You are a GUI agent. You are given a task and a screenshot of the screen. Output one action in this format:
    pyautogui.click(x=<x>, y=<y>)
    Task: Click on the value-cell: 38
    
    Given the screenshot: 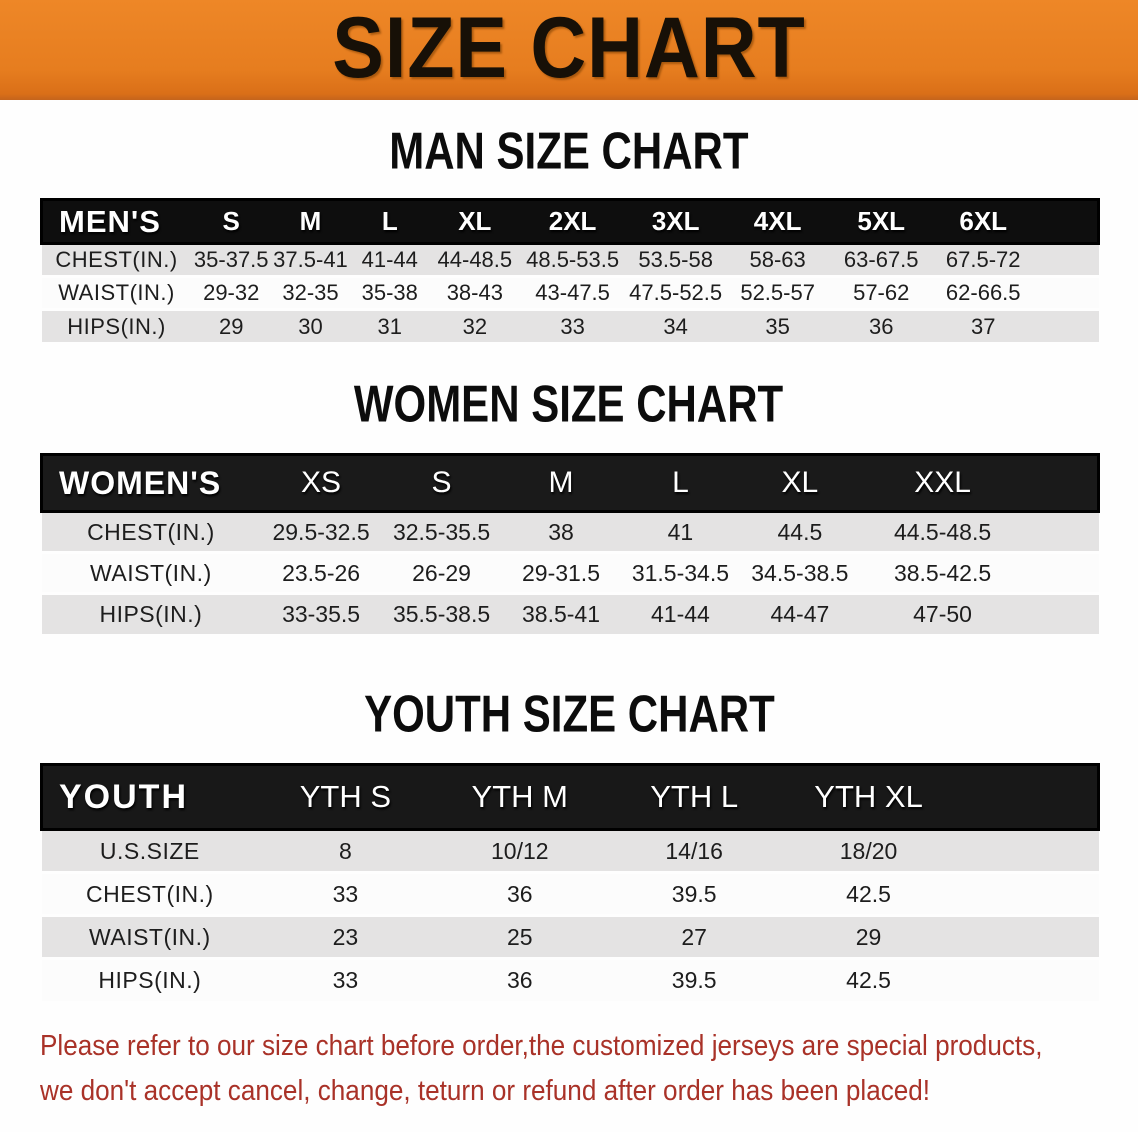 What is the action you would take?
    pyautogui.click(x=561, y=531)
    